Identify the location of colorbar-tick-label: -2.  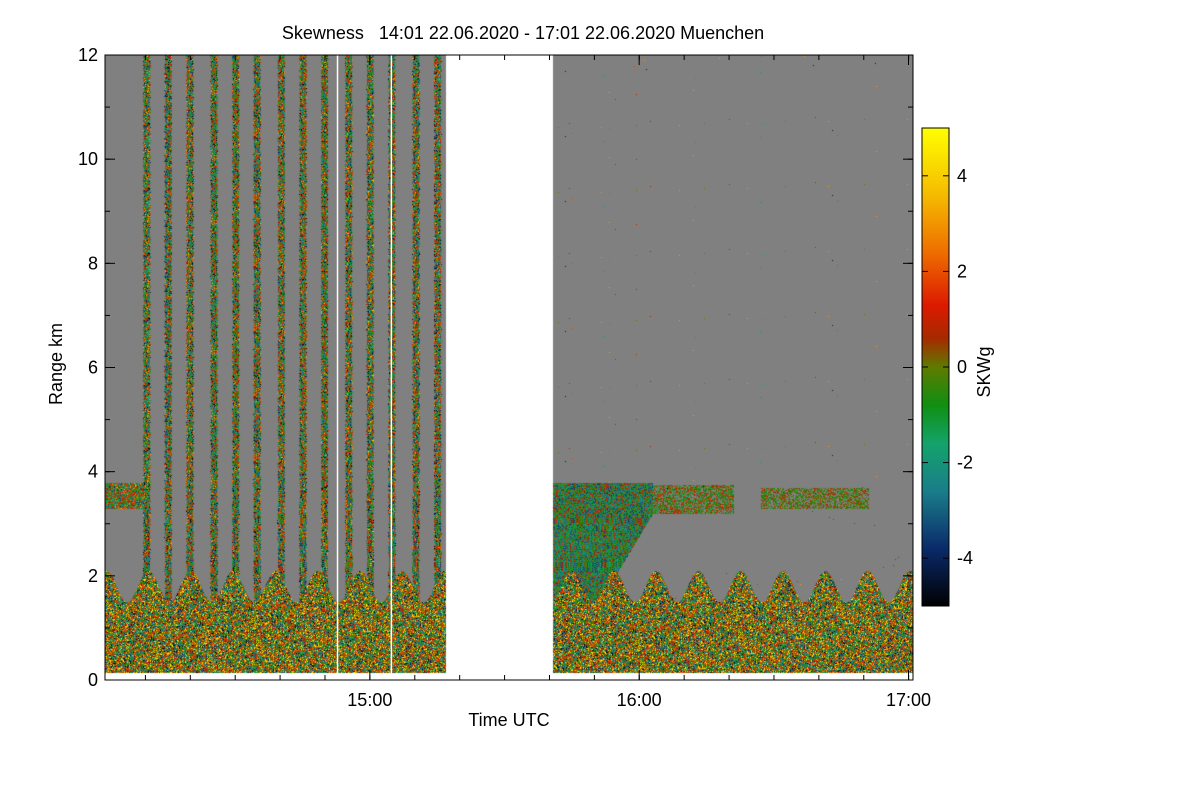
(965, 463).